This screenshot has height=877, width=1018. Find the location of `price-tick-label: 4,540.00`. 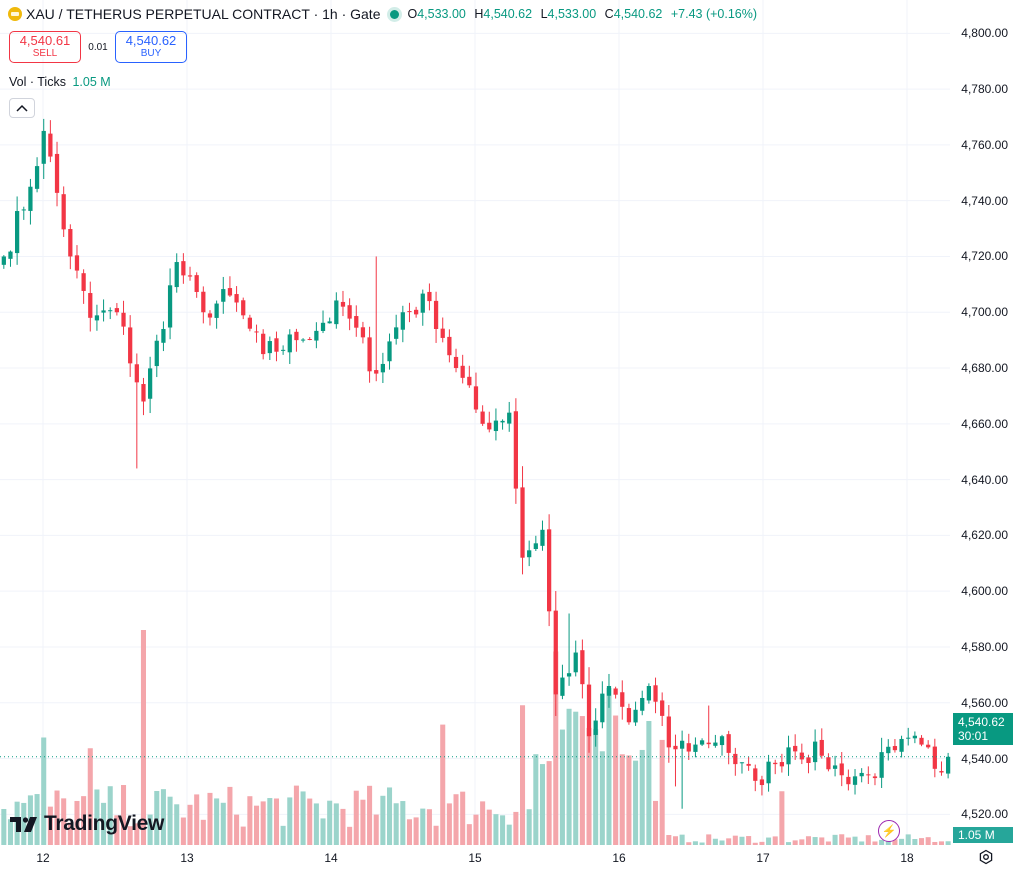

price-tick-label: 4,540.00 is located at coordinates (984, 758).